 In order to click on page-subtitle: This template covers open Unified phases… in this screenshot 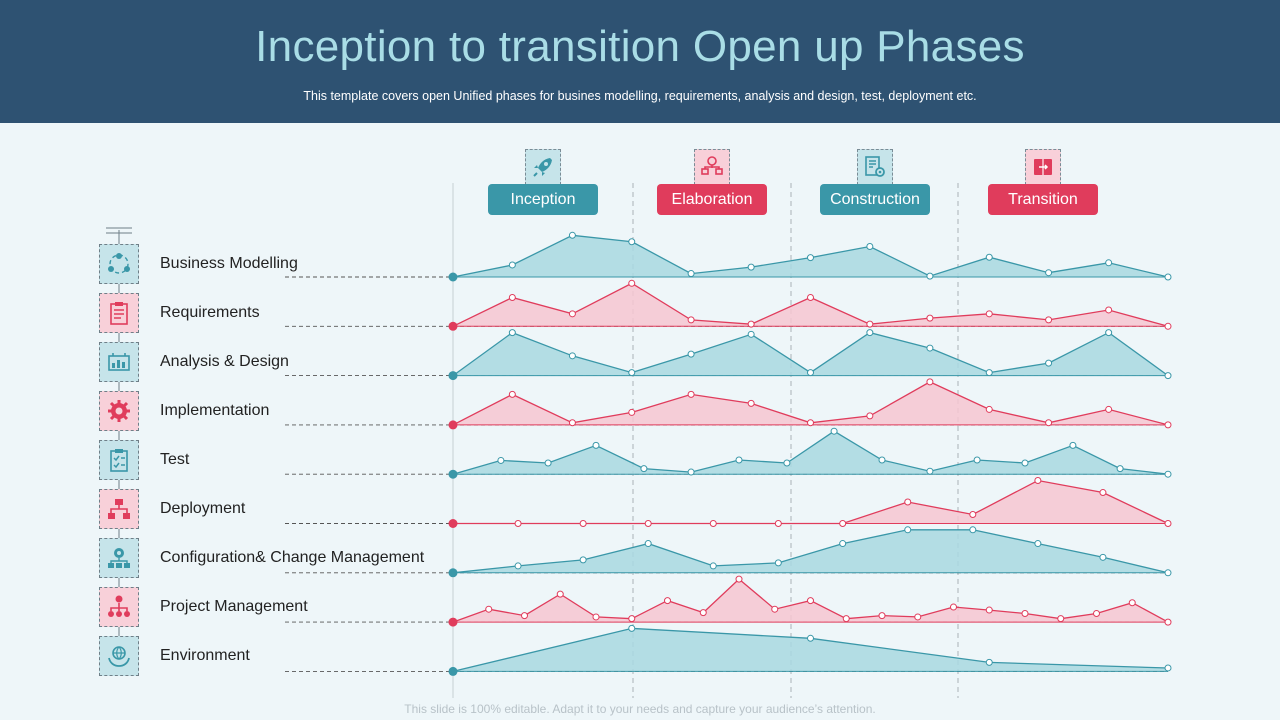, I will do `click(640, 96)`.